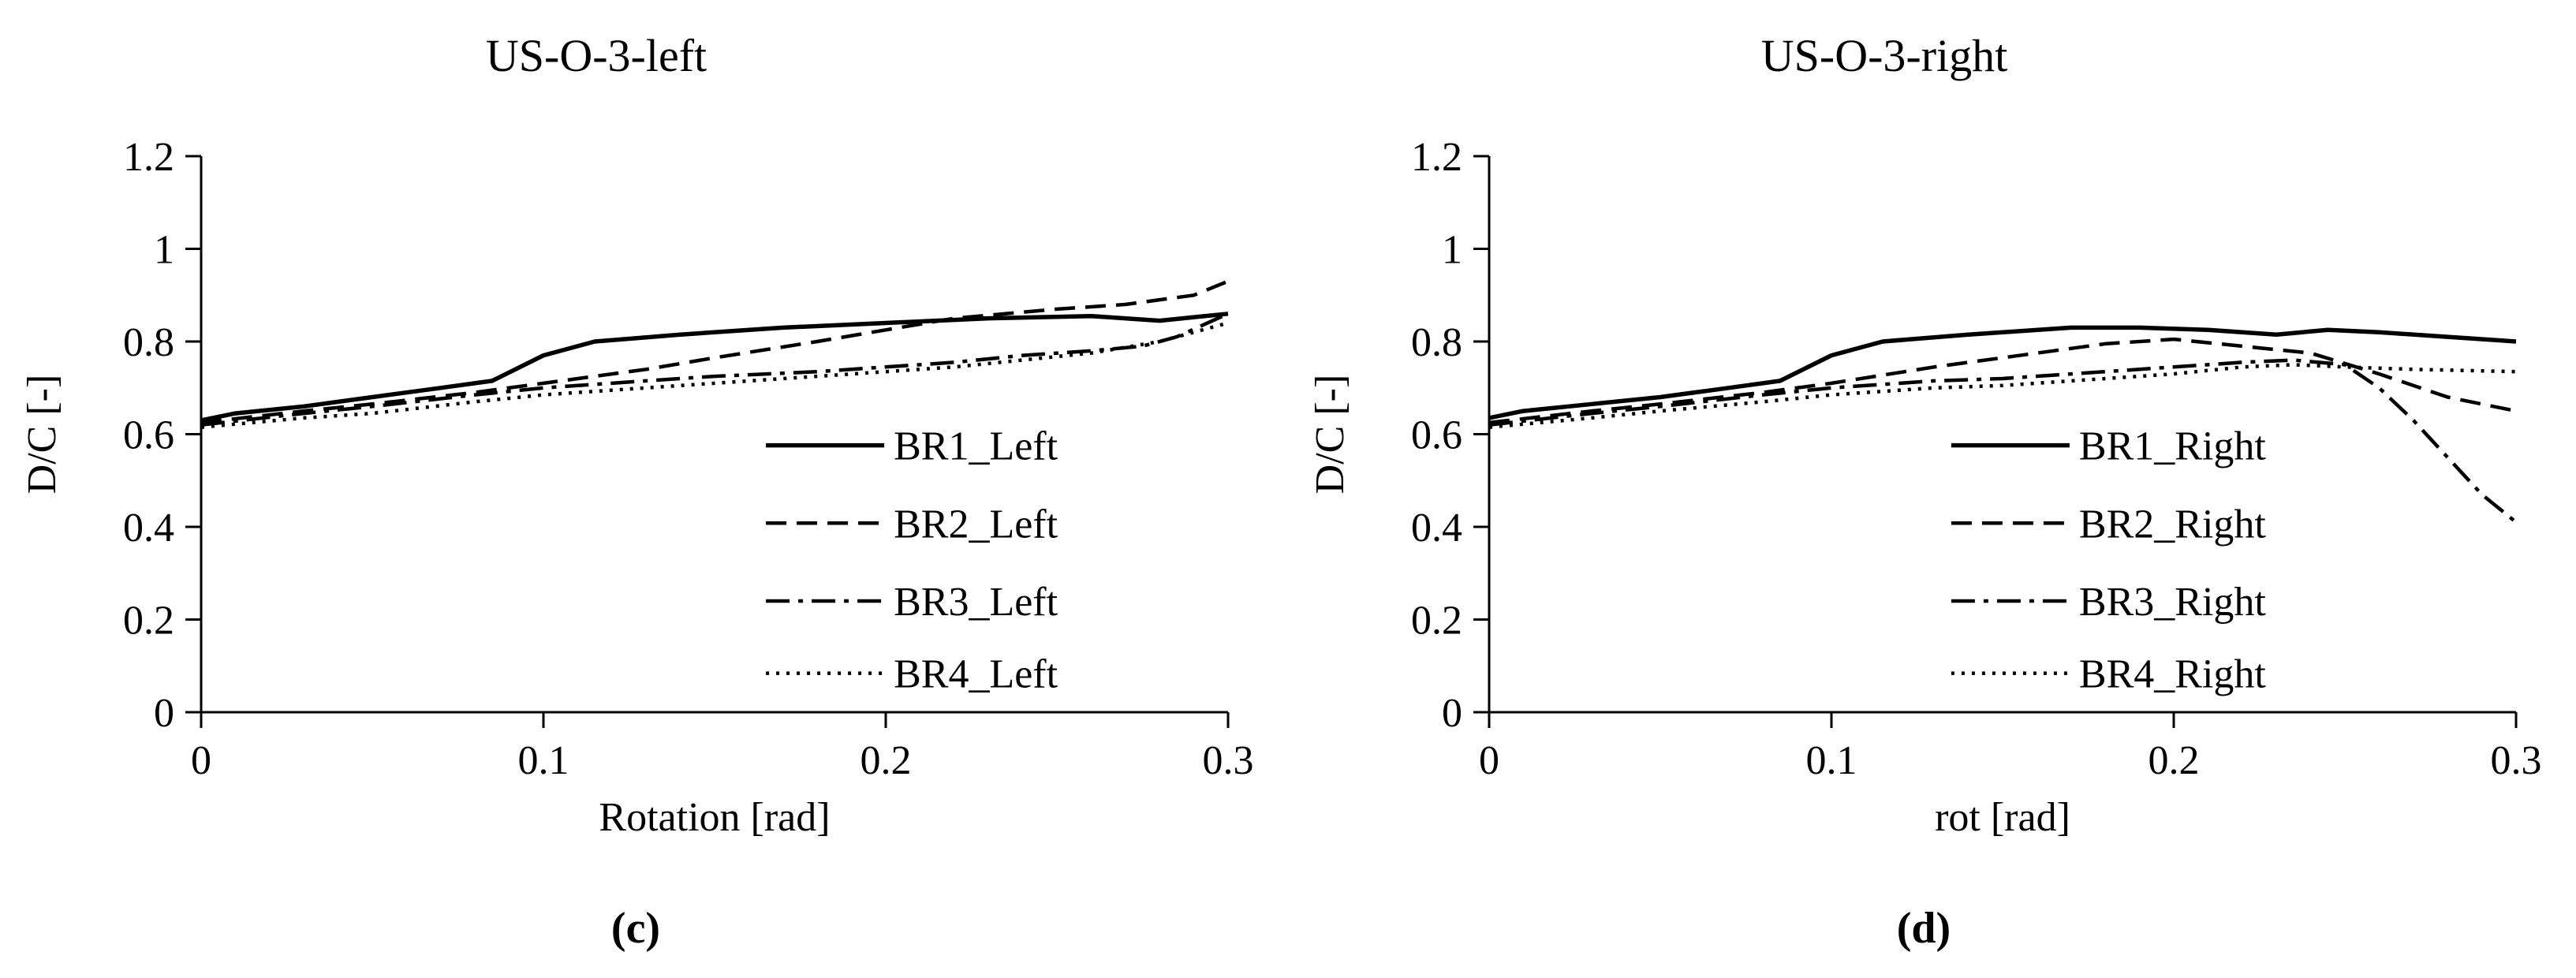 The image size is (2576, 978). What do you see at coordinates (976, 524) in the screenshot?
I see `legend-label-BR2_Left: BR2_Left` at bounding box center [976, 524].